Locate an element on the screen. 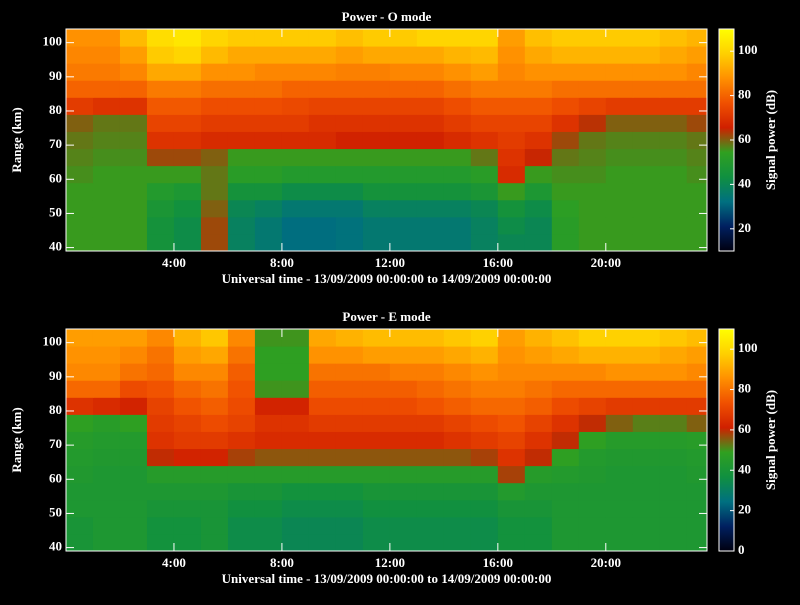 This screenshot has height=605, width=800. y-tick-label: 60 is located at coordinates (55, 177).